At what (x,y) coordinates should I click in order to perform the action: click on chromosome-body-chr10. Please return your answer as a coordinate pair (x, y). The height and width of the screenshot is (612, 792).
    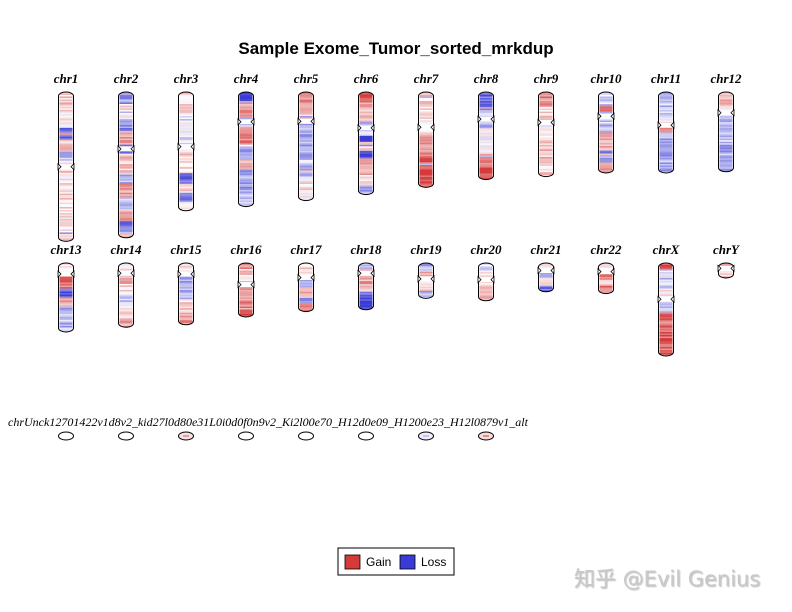
    Looking at the image, I should click on (606, 132).